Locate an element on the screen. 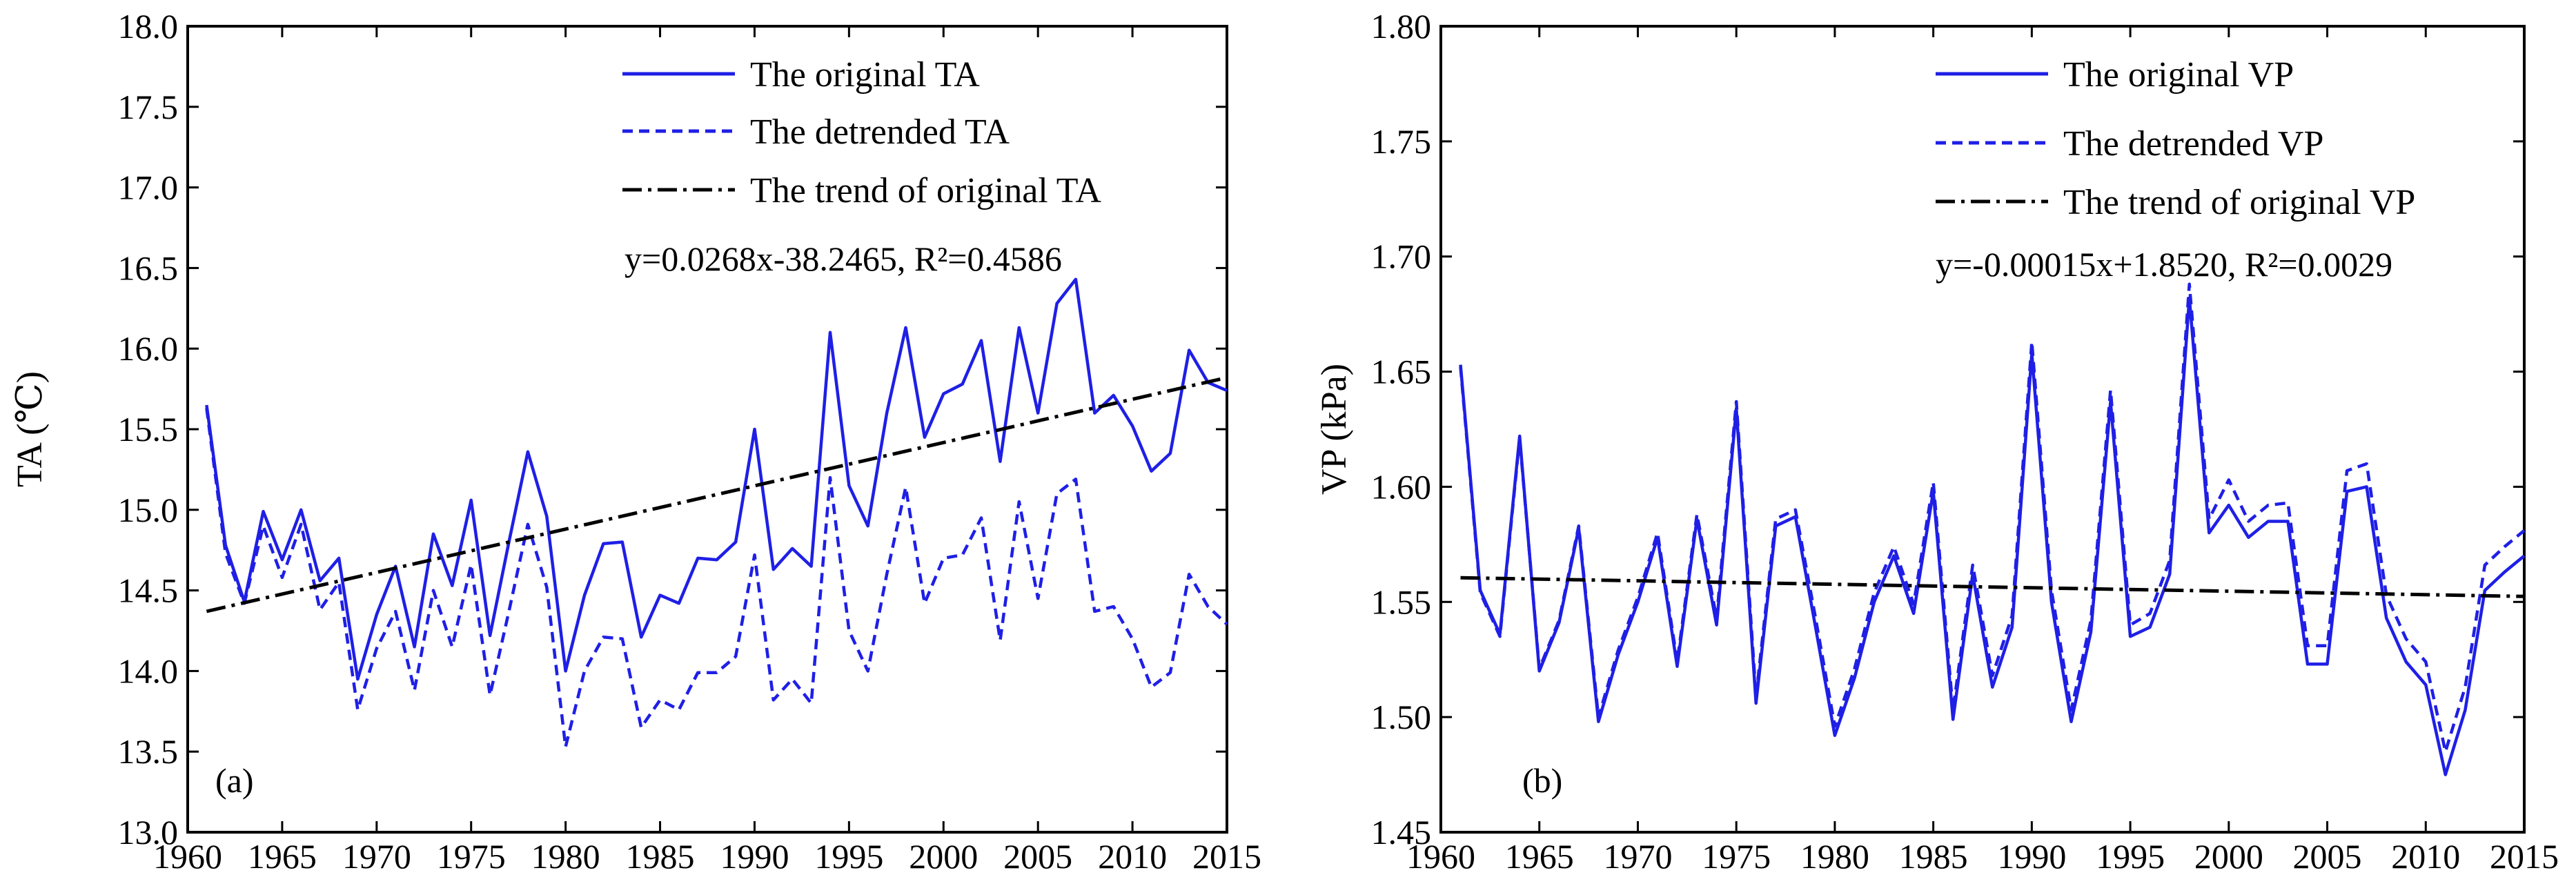 This screenshot has height=895, width=2576. x-tick-label-a-9: 2005 is located at coordinates (1037, 856).